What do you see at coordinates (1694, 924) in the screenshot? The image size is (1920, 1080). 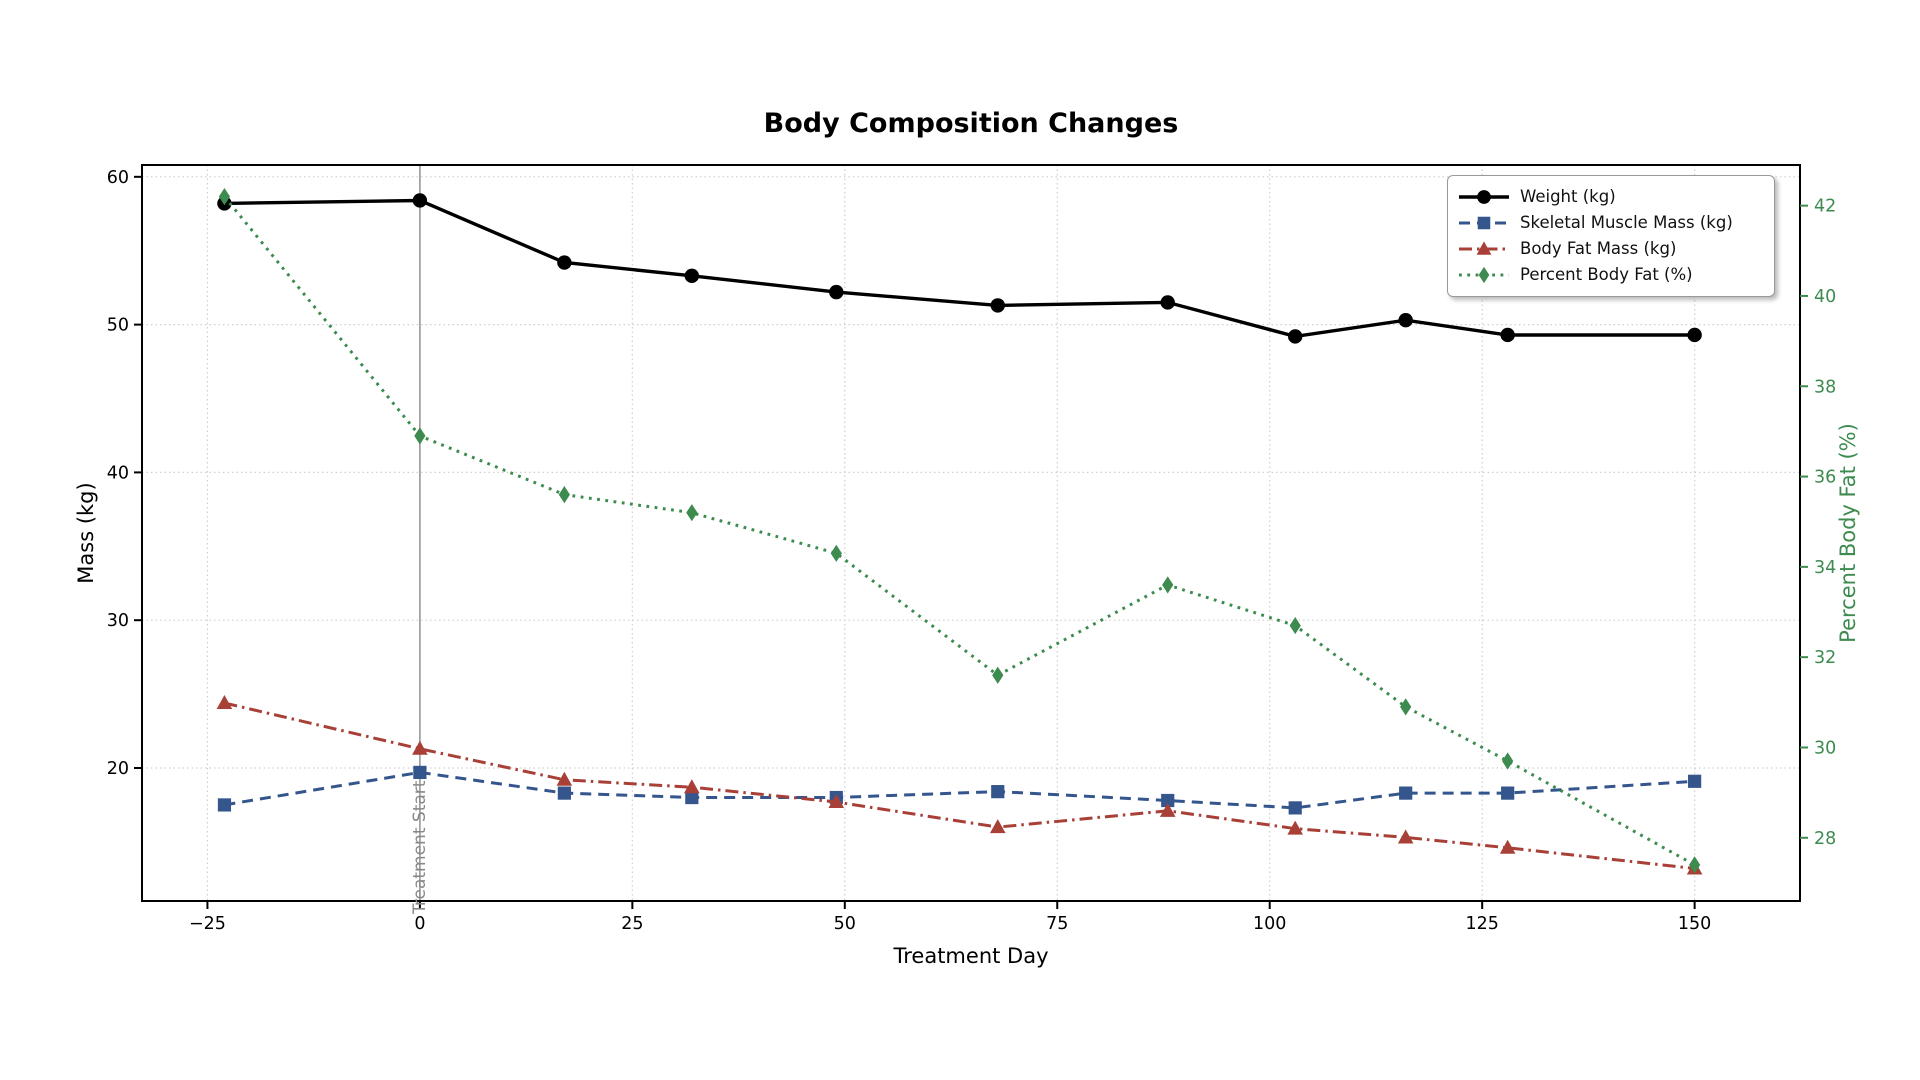 I see `x-tick-label: 150` at bounding box center [1694, 924].